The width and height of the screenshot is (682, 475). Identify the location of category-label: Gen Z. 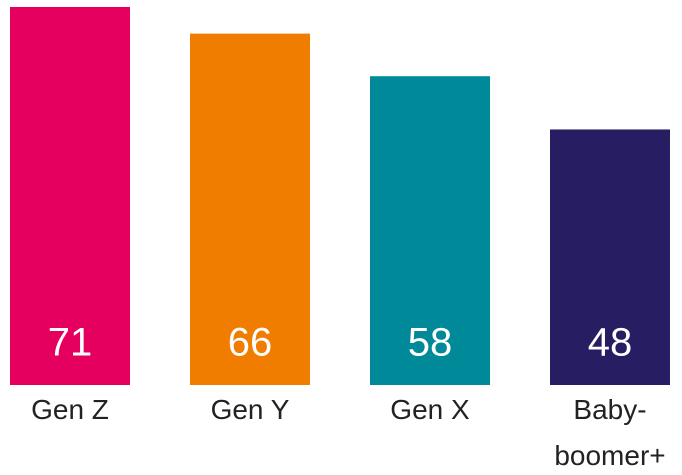
(70, 409).